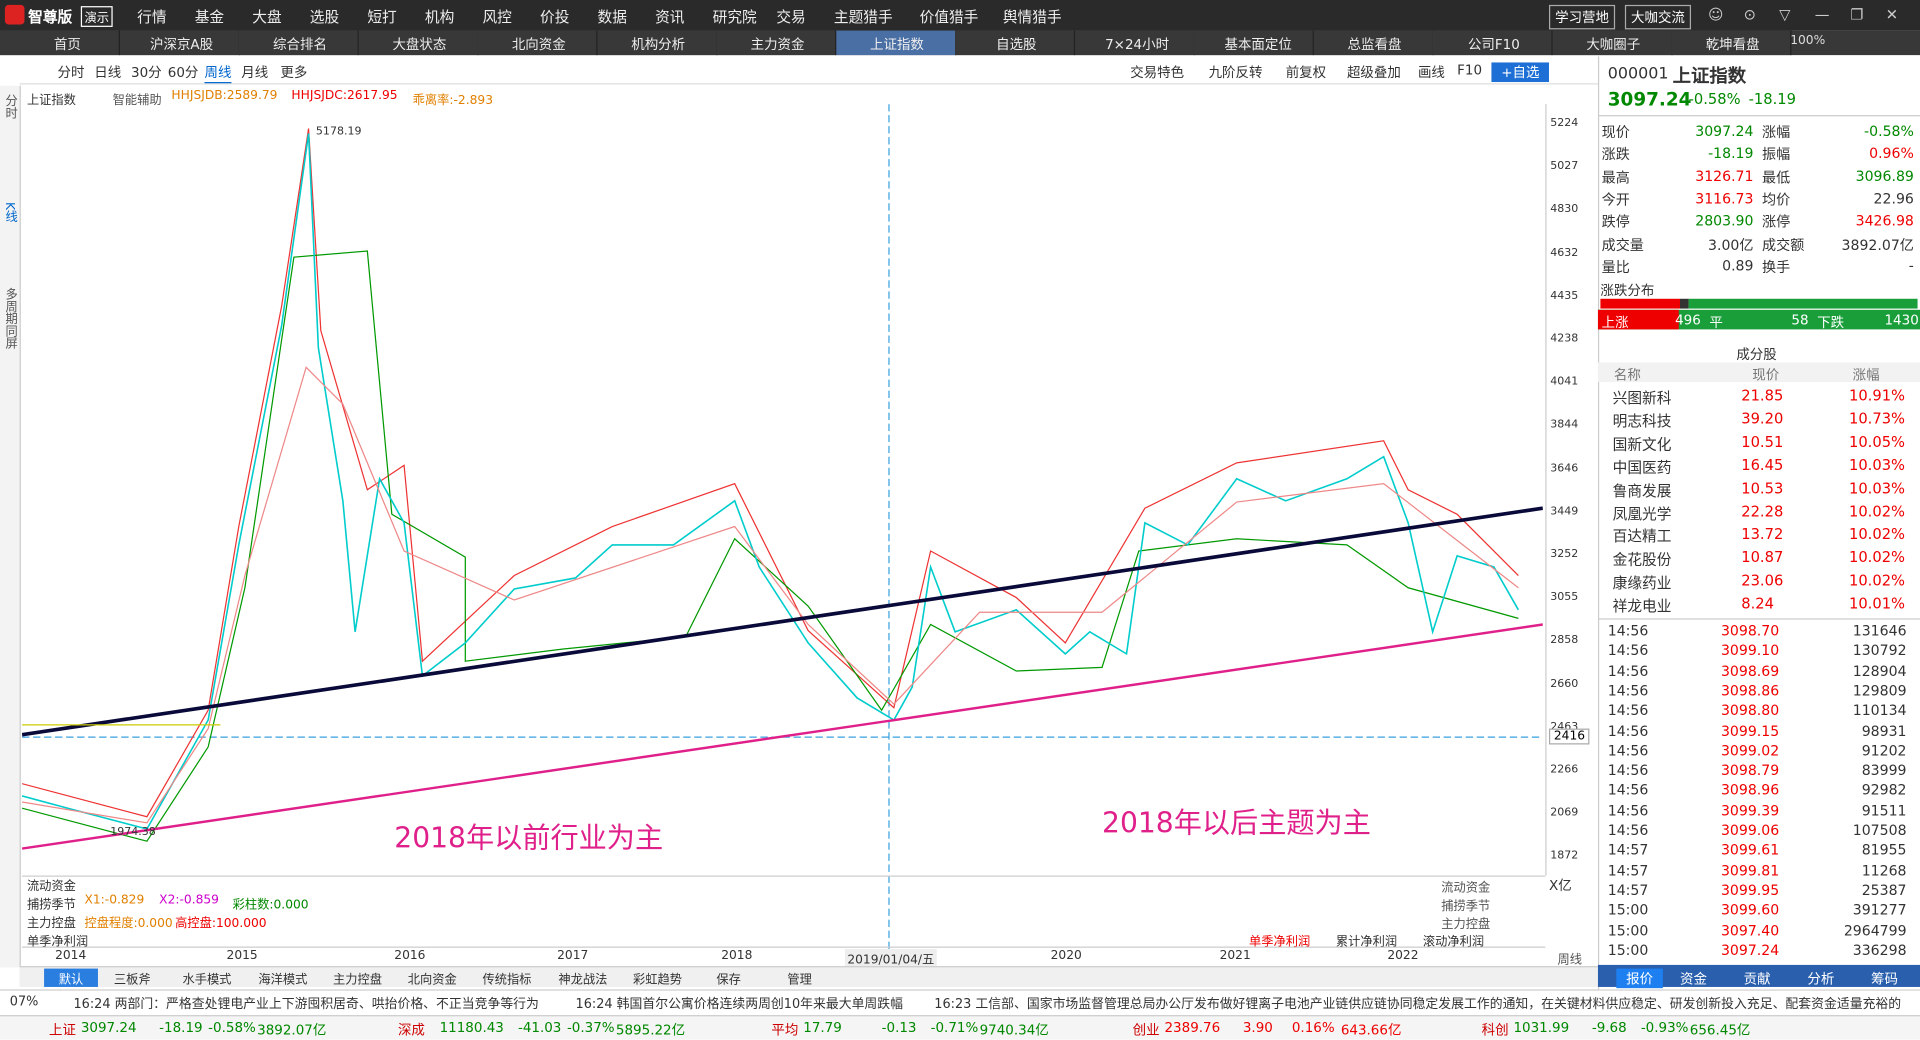 This screenshot has height=1040, width=1920. I want to click on quote-value: -, so click(1911, 265).